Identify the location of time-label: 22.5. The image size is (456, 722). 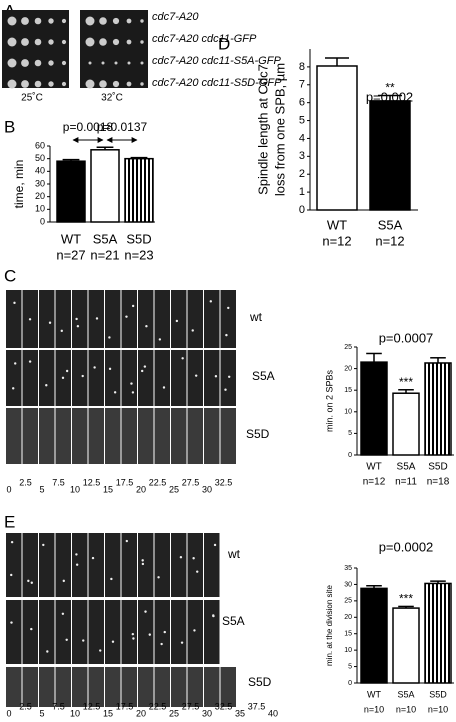
(158, 706).